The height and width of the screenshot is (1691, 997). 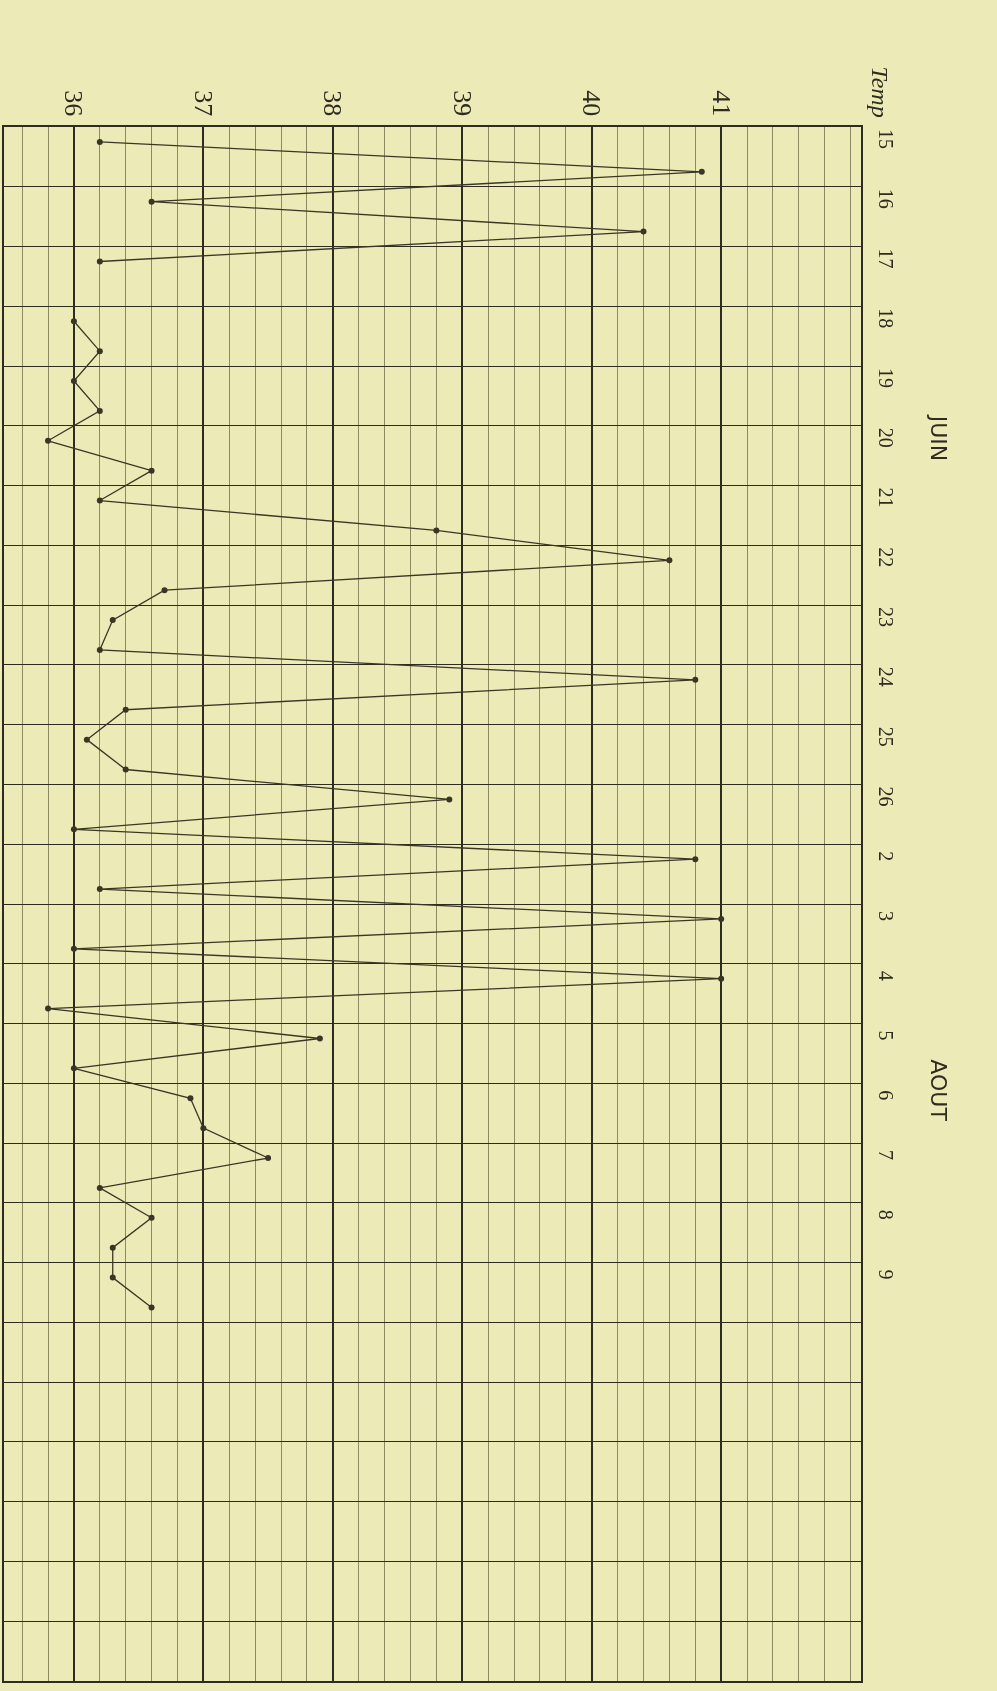 I want to click on x-tick-label: 41, so click(x=721, y=103).